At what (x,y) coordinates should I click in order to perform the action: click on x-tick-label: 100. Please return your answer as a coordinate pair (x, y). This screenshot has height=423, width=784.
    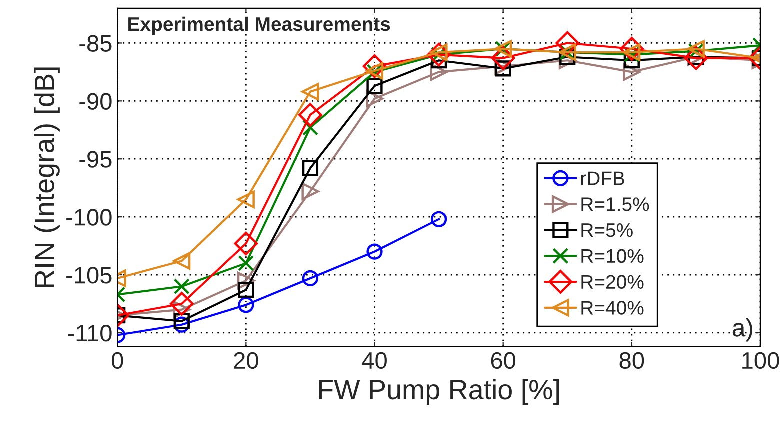
    Looking at the image, I should click on (761, 361).